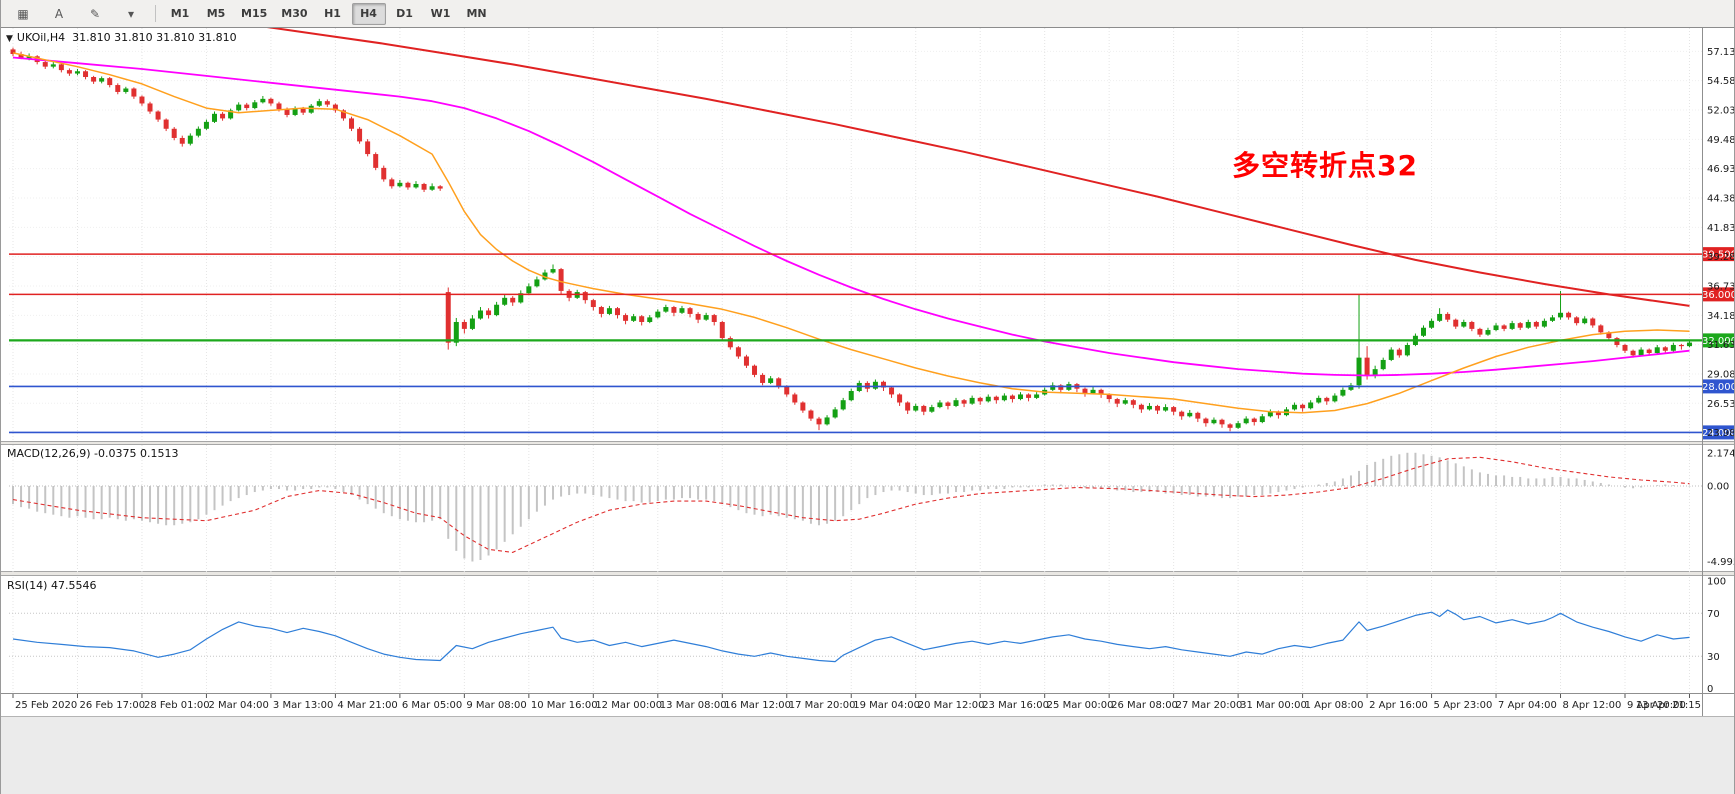 This screenshot has width=1735, height=794. What do you see at coordinates (1721, 81) in the screenshot?
I see `svg-text: 54.580` at bounding box center [1721, 81].